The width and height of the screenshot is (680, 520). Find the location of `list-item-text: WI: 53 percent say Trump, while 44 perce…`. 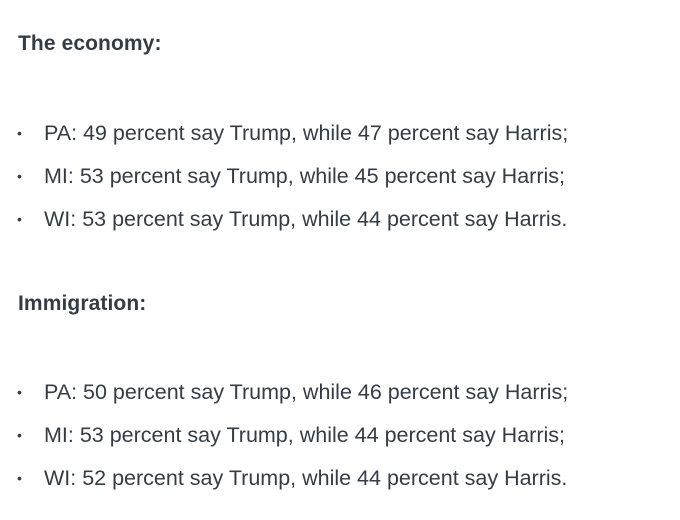

list-item-text: WI: 53 percent say Trump, while 44 perce… is located at coordinates (306, 219).